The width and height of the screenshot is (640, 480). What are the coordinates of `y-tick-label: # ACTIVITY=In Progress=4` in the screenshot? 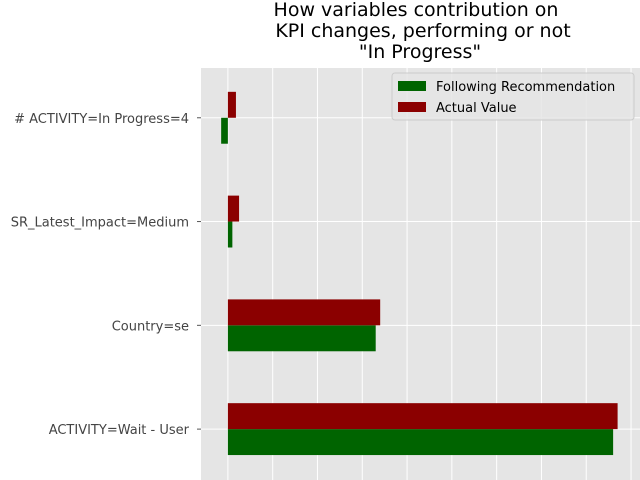 It's located at (101, 119).